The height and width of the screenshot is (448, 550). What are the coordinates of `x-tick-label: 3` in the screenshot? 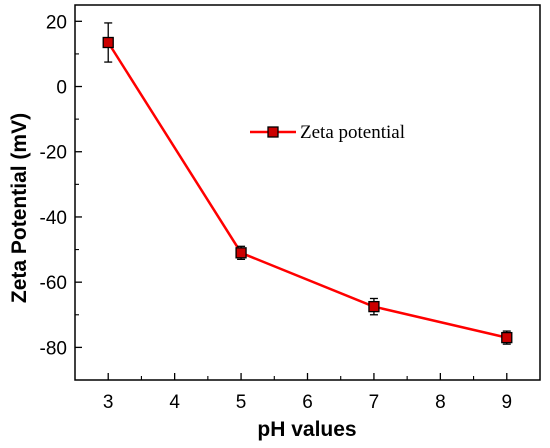 It's located at (108, 402).